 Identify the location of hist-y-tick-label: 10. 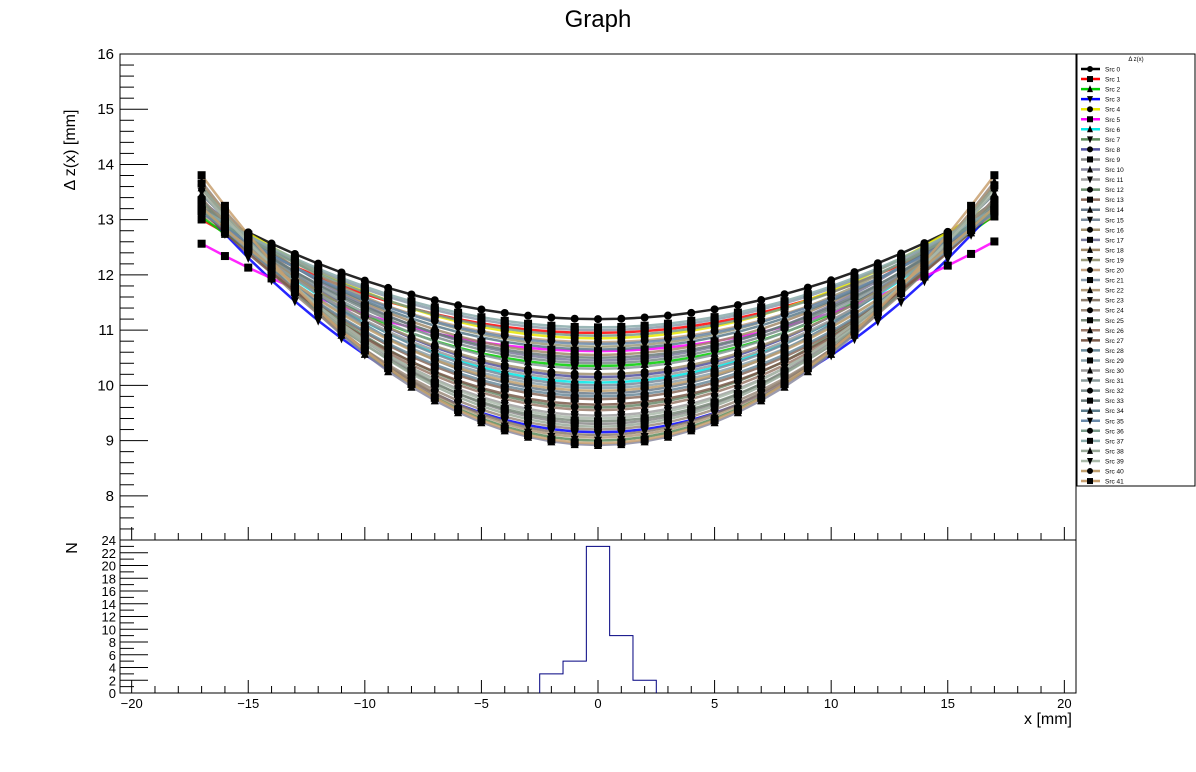
(109, 629).